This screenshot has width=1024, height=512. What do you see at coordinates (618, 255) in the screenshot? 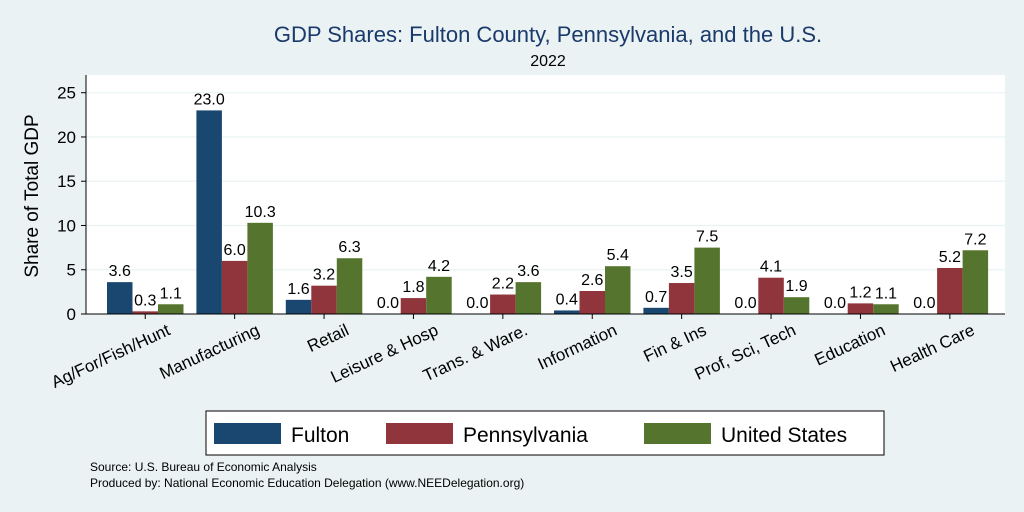
I see `data-label: 5.4` at bounding box center [618, 255].